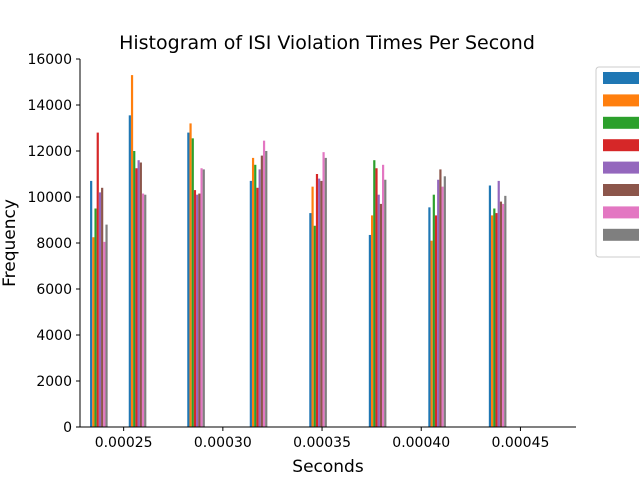  Describe the element at coordinates (49, 152) in the screenshot. I see `y-tick-label: 12000` at that location.